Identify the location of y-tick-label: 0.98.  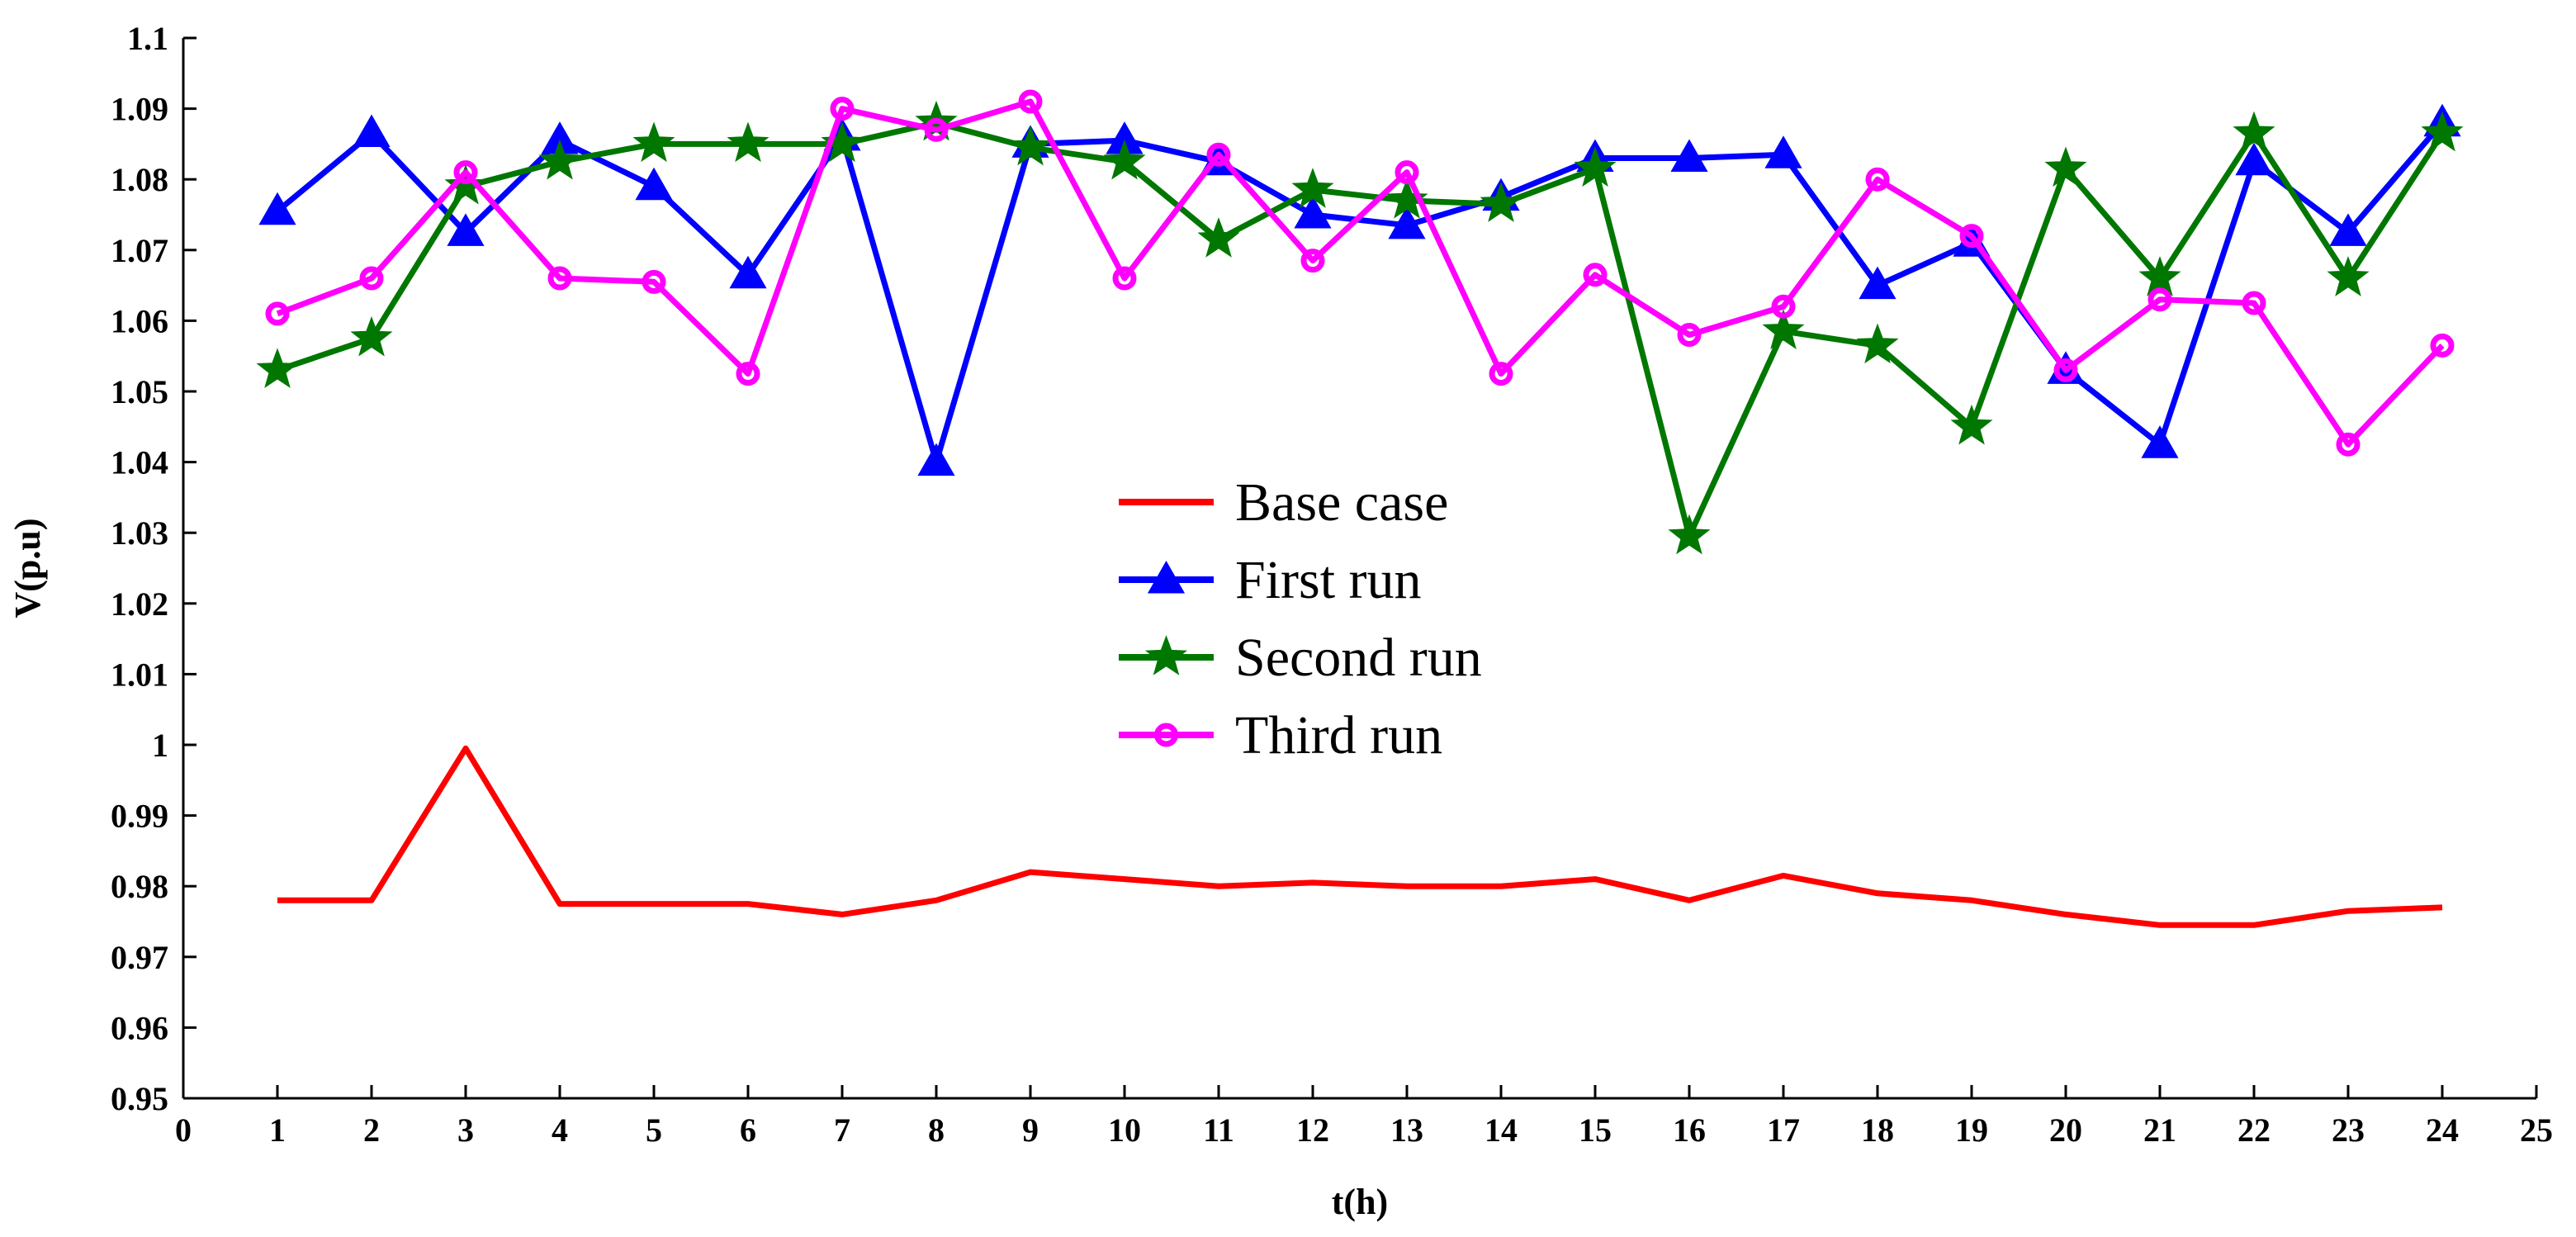
(139, 886).